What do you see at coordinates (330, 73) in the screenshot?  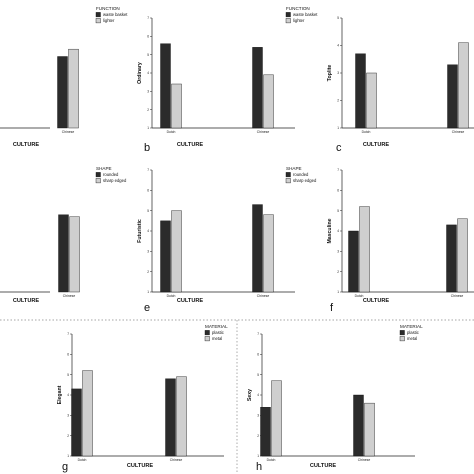 I see `y-axis-title: Top/ite` at bounding box center [330, 73].